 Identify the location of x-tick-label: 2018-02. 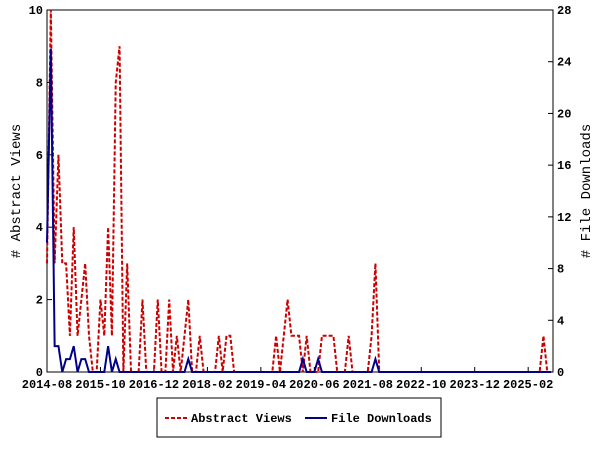
(207, 385).